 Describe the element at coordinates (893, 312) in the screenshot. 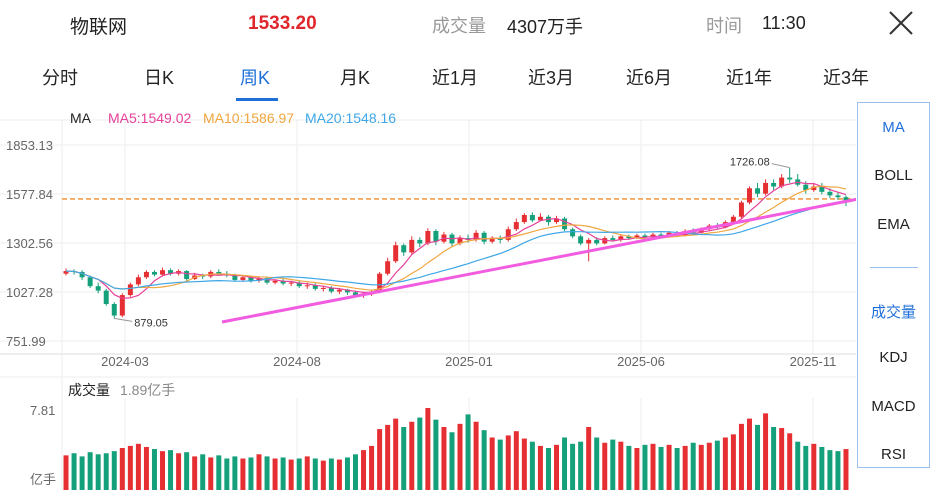

I see `indicator-volume: 成交量` at that location.